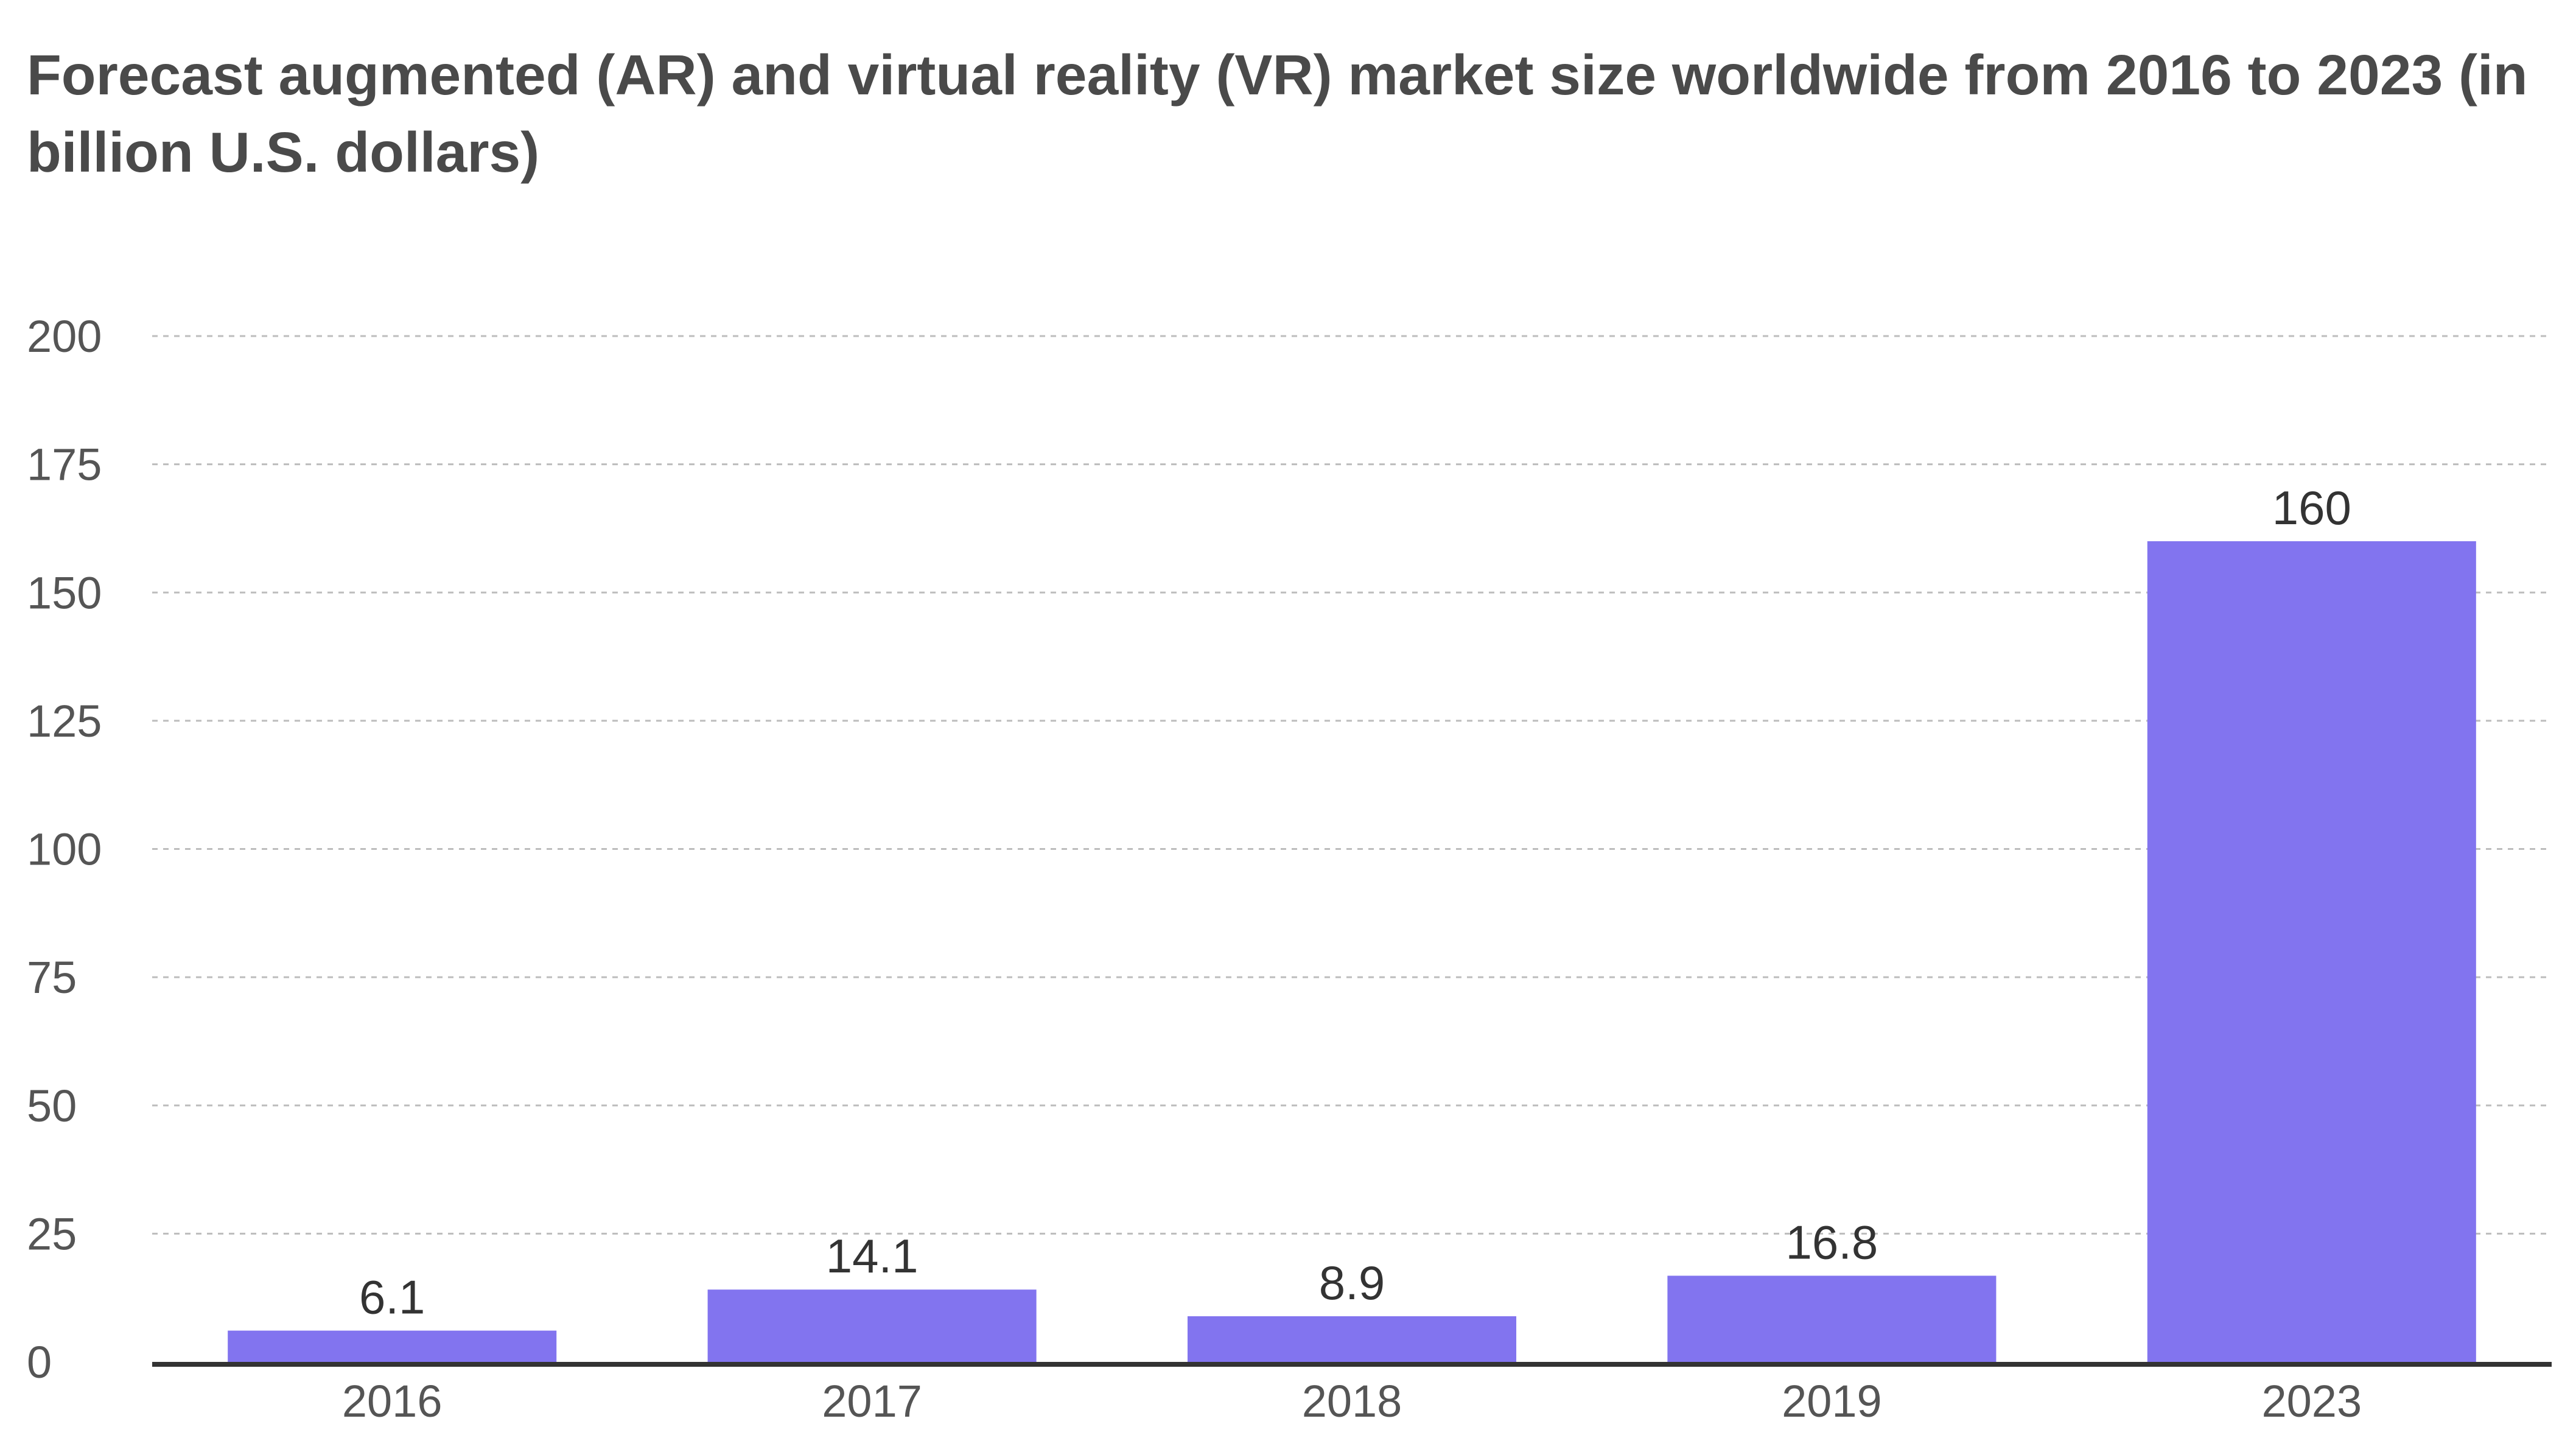 Image resolution: width=2576 pixels, height=1438 pixels. I want to click on y-tick-label: 125, so click(64, 721).